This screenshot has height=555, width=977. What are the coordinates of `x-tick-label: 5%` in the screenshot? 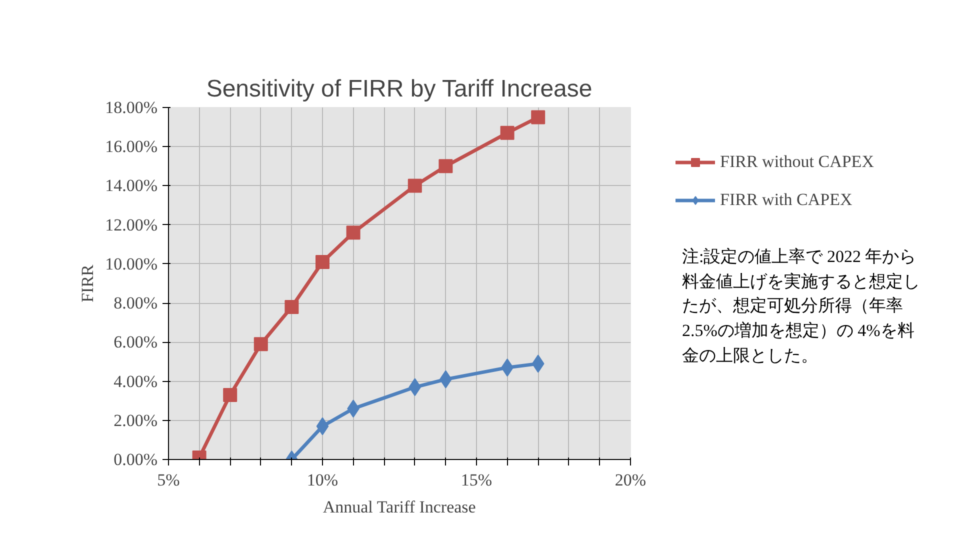 It's located at (168, 480).